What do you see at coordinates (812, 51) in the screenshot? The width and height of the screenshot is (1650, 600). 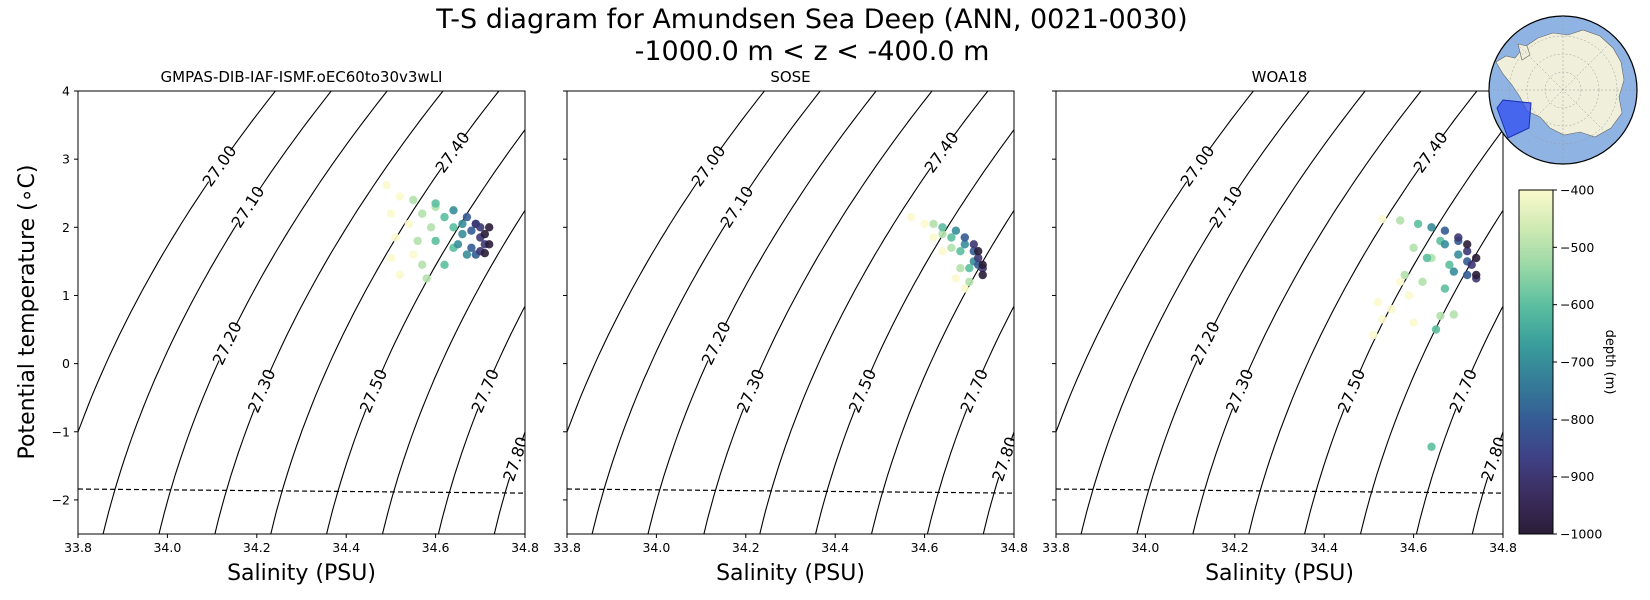 I see `figure-subtitle: -1000.0 m < z < -400.0 m` at bounding box center [812, 51].